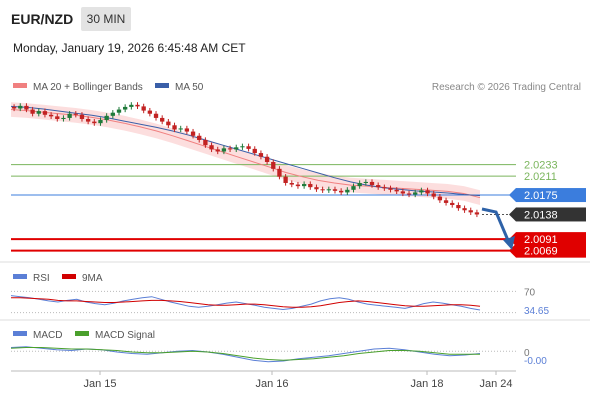  What do you see at coordinates (551, 250) in the screenshot?
I see `level-tag-2.0069` at bounding box center [551, 250].